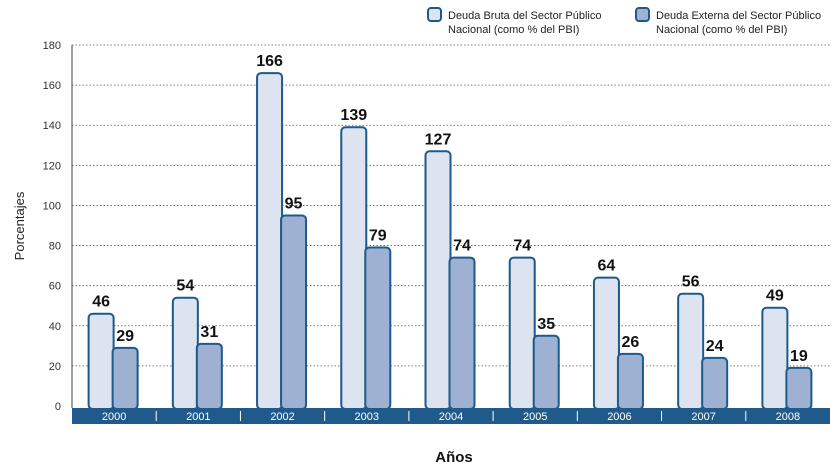 The width and height of the screenshot is (836, 469). What do you see at coordinates (101, 302) in the screenshot?
I see `data-label: 46` at bounding box center [101, 302].